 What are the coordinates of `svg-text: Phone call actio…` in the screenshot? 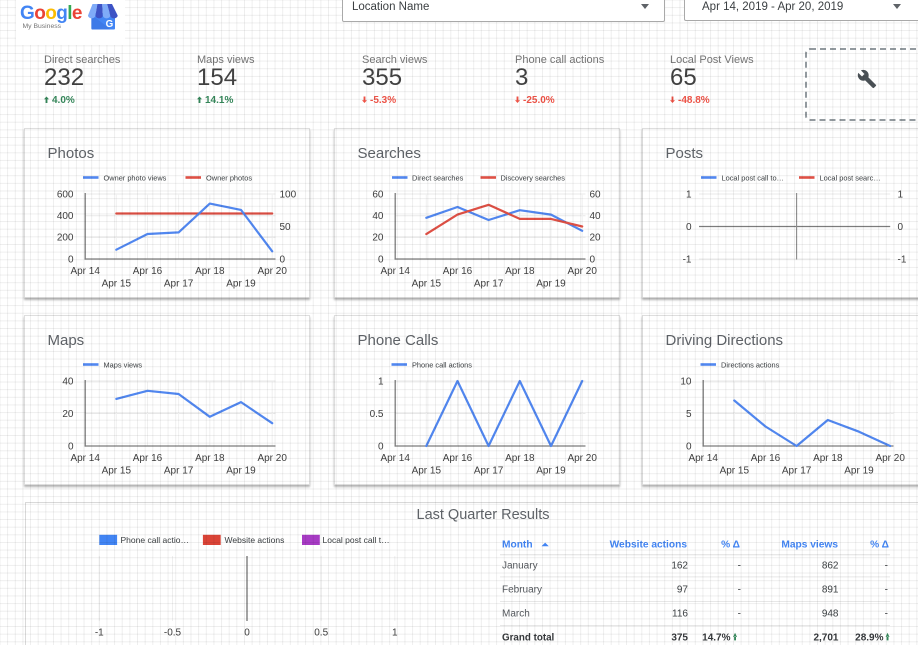 It's located at (155, 540).